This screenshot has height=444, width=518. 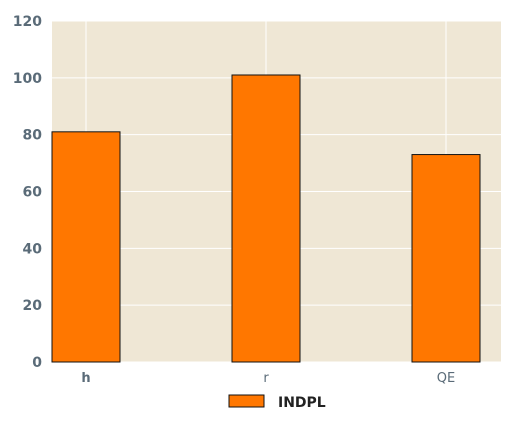 What do you see at coordinates (33, 193) in the screenshot?
I see `y-tick-label-3: 60` at bounding box center [33, 193].